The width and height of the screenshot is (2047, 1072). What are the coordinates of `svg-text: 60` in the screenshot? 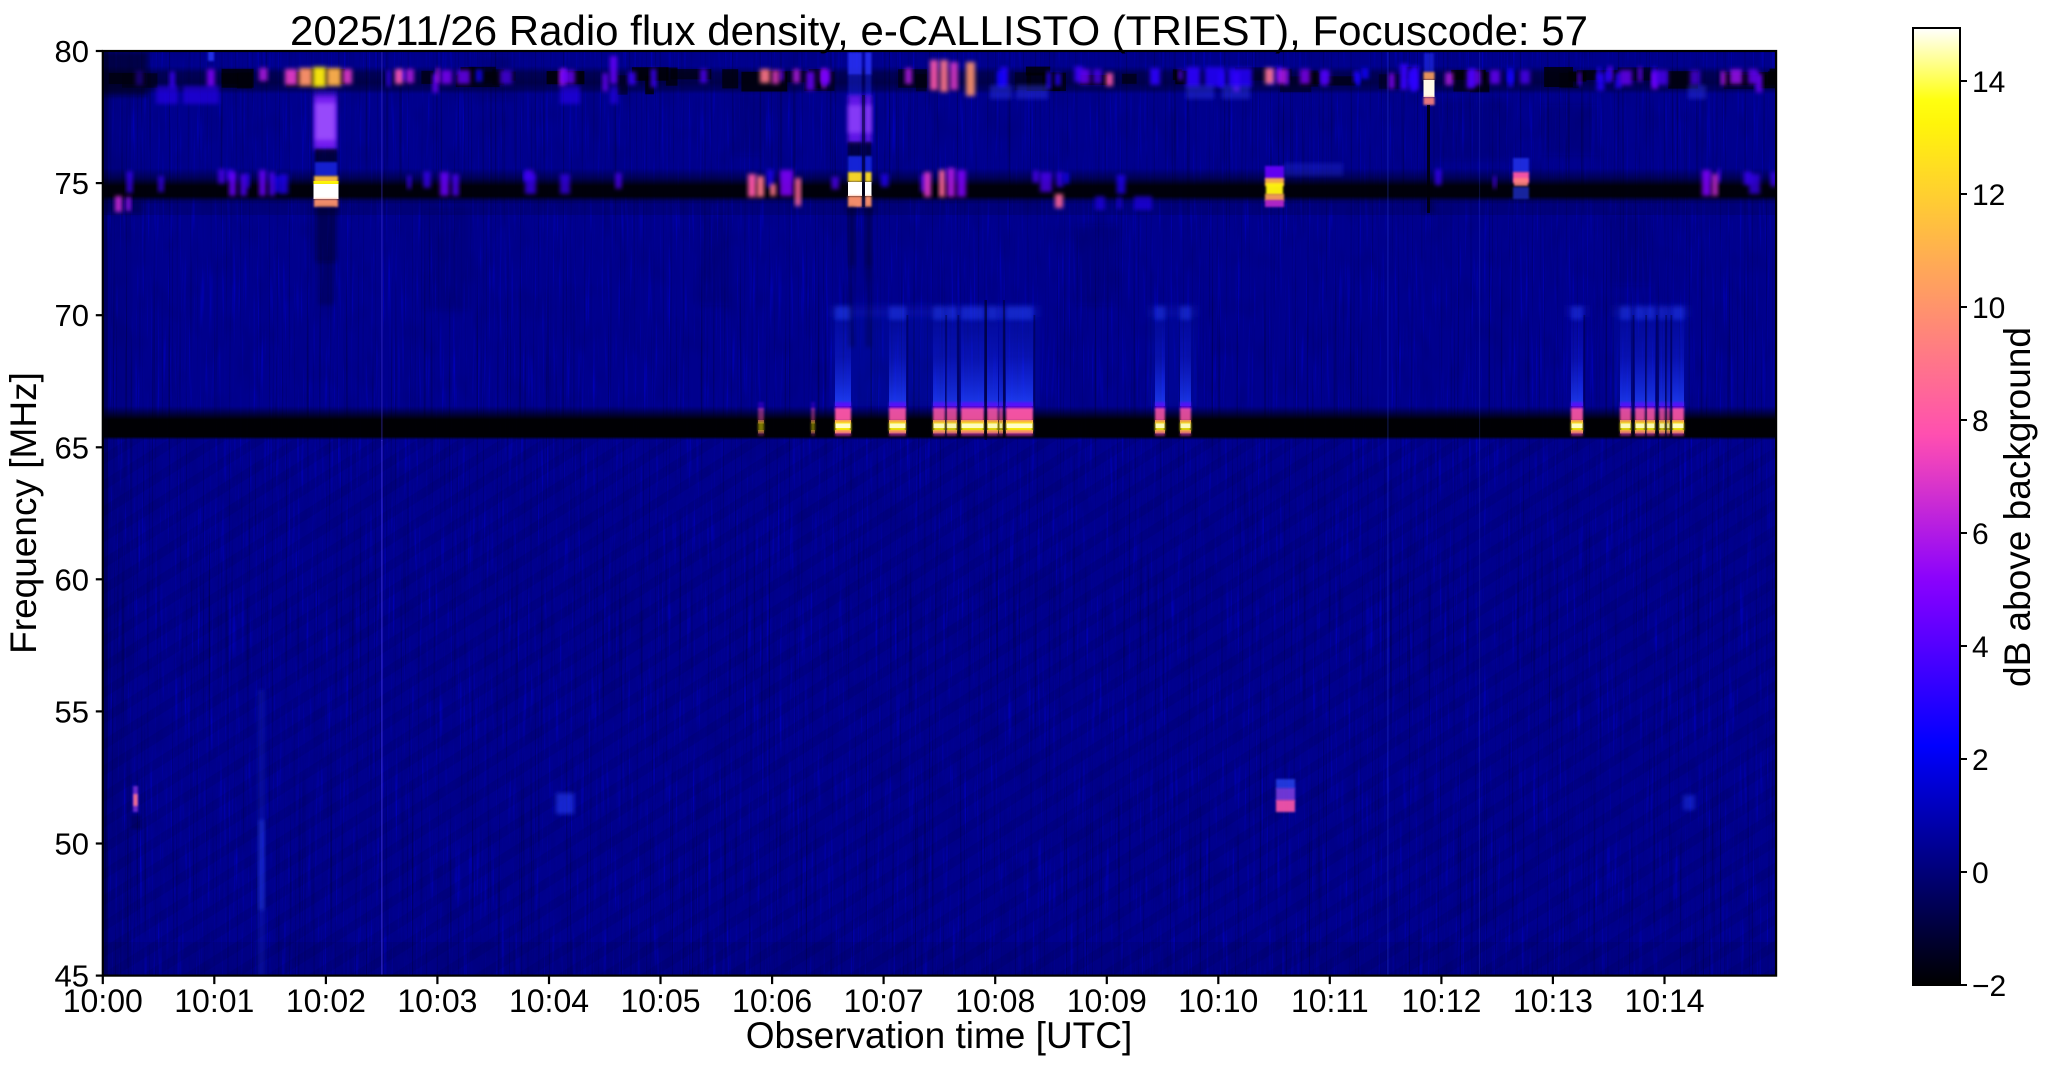 It's located at (72, 579).